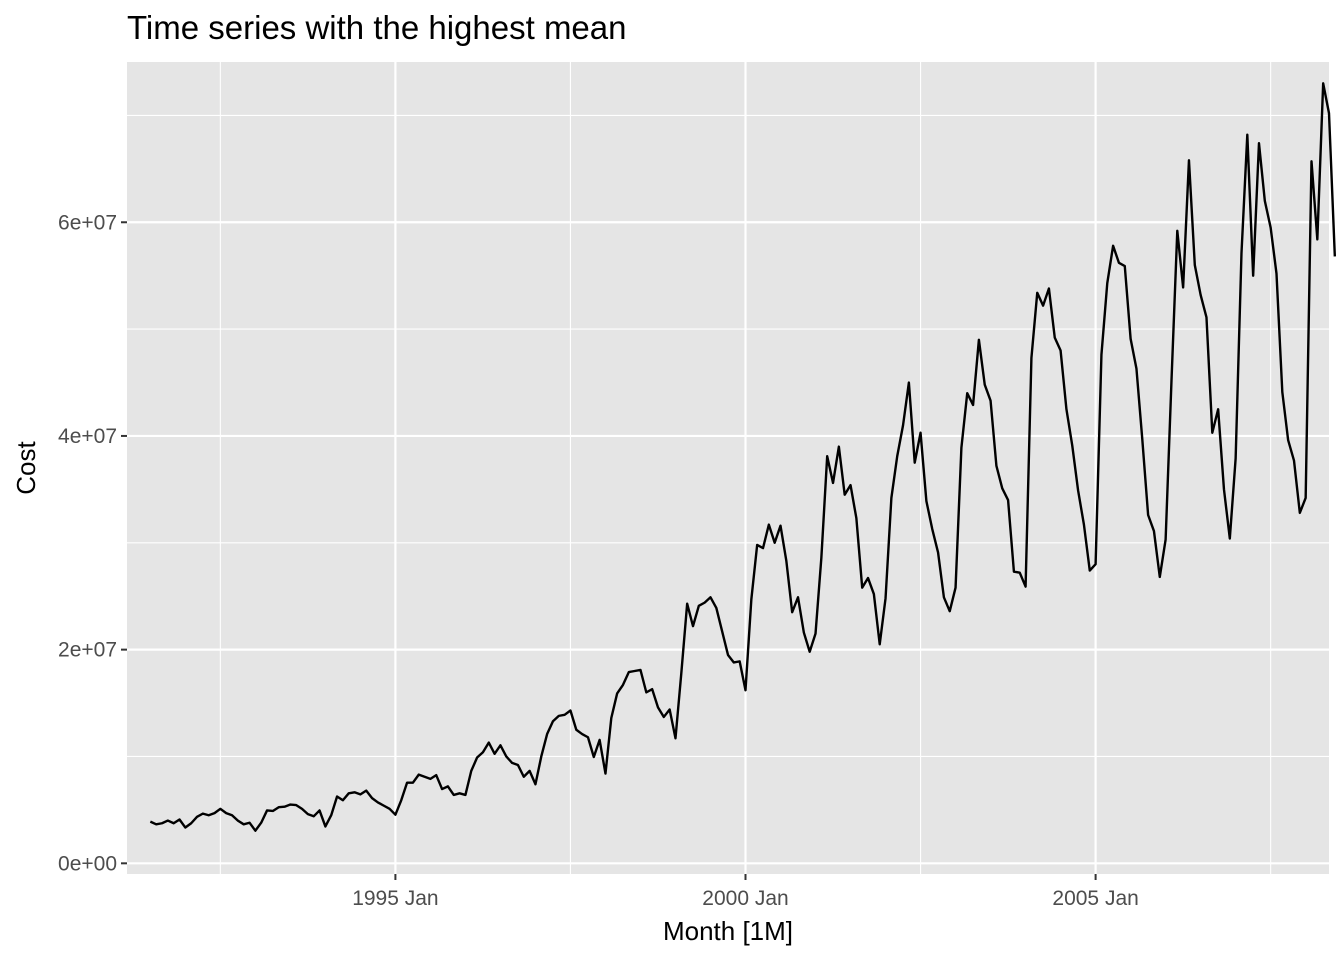  I want to click on x-tick-label: 2005 Jan, so click(1095, 898).